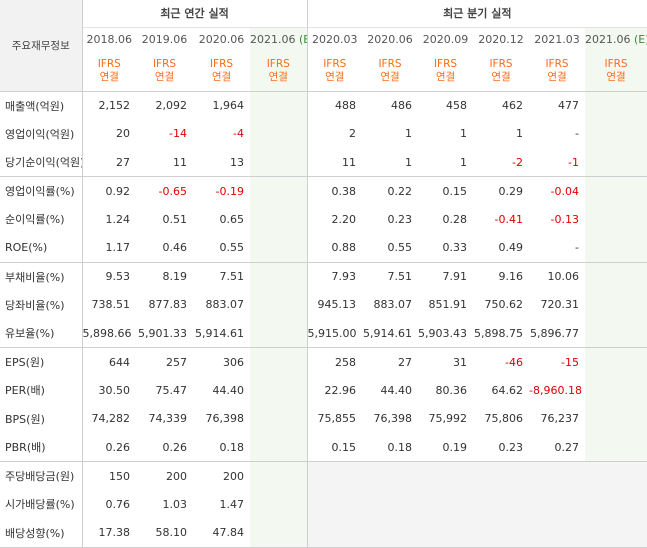 This screenshot has height=548, width=647. I want to click on annual-value-cell: -14, so click(178, 134).